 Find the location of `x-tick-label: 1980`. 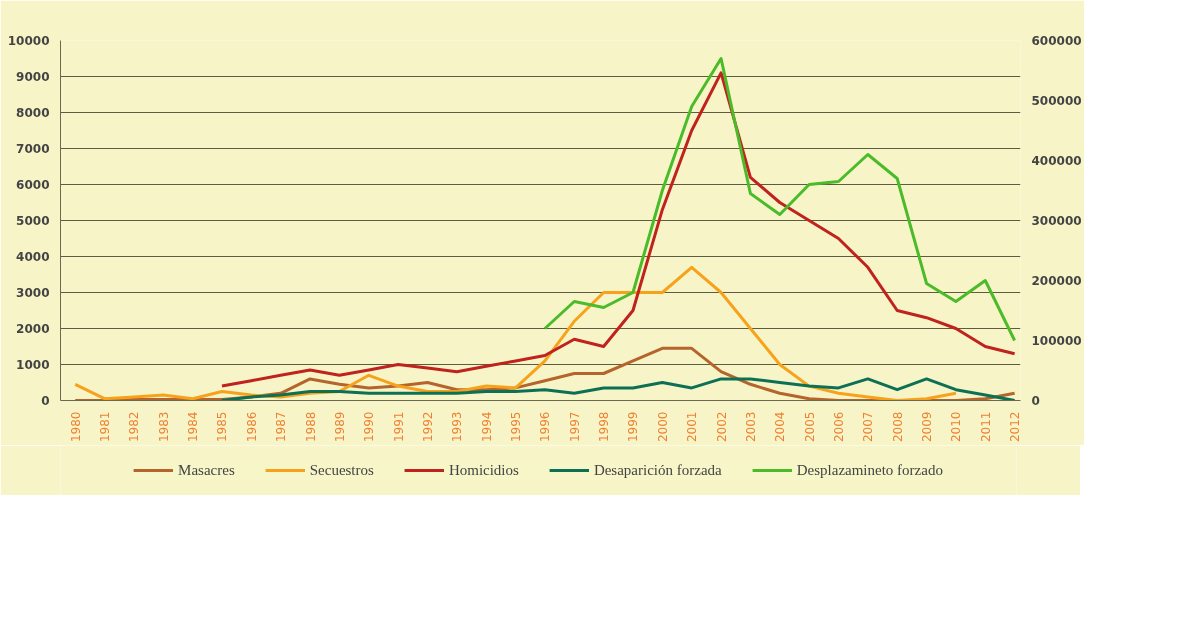

x-tick-label: 1980 is located at coordinates (75, 427).